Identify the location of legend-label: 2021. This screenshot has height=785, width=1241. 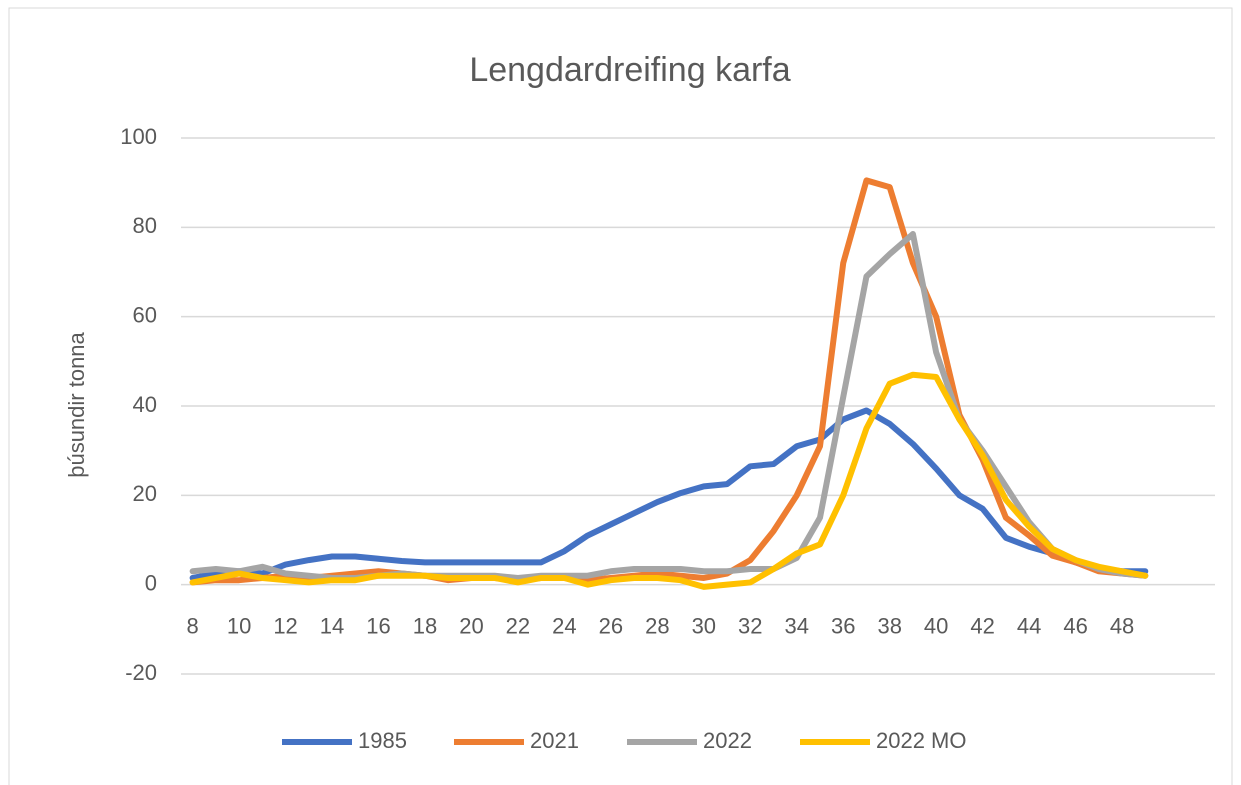
(554, 740).